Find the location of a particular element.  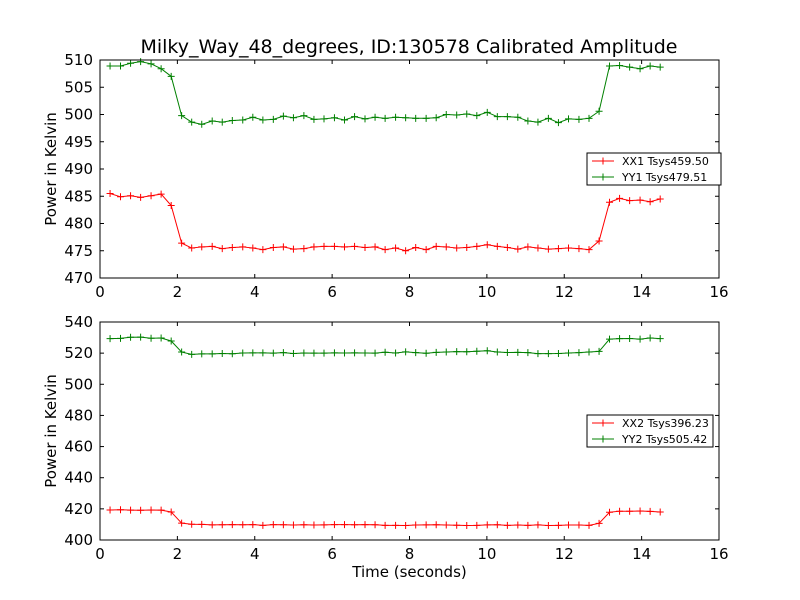

x-tick-label: 8 is located at coordinates (410, 292).